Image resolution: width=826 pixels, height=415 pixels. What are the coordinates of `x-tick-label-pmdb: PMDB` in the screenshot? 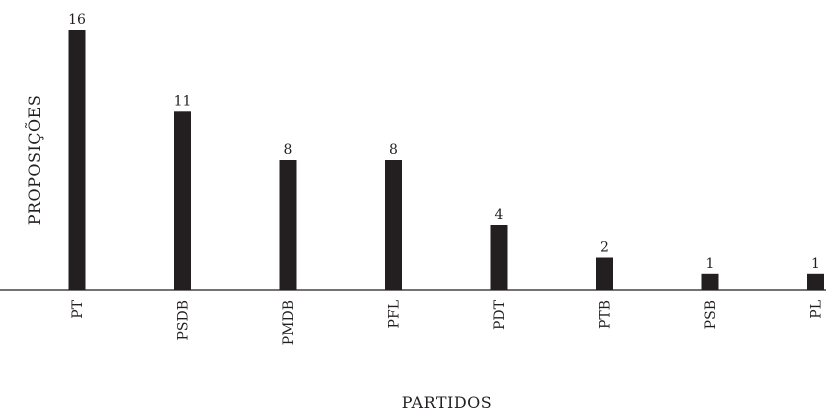 It's located at (289, 322).